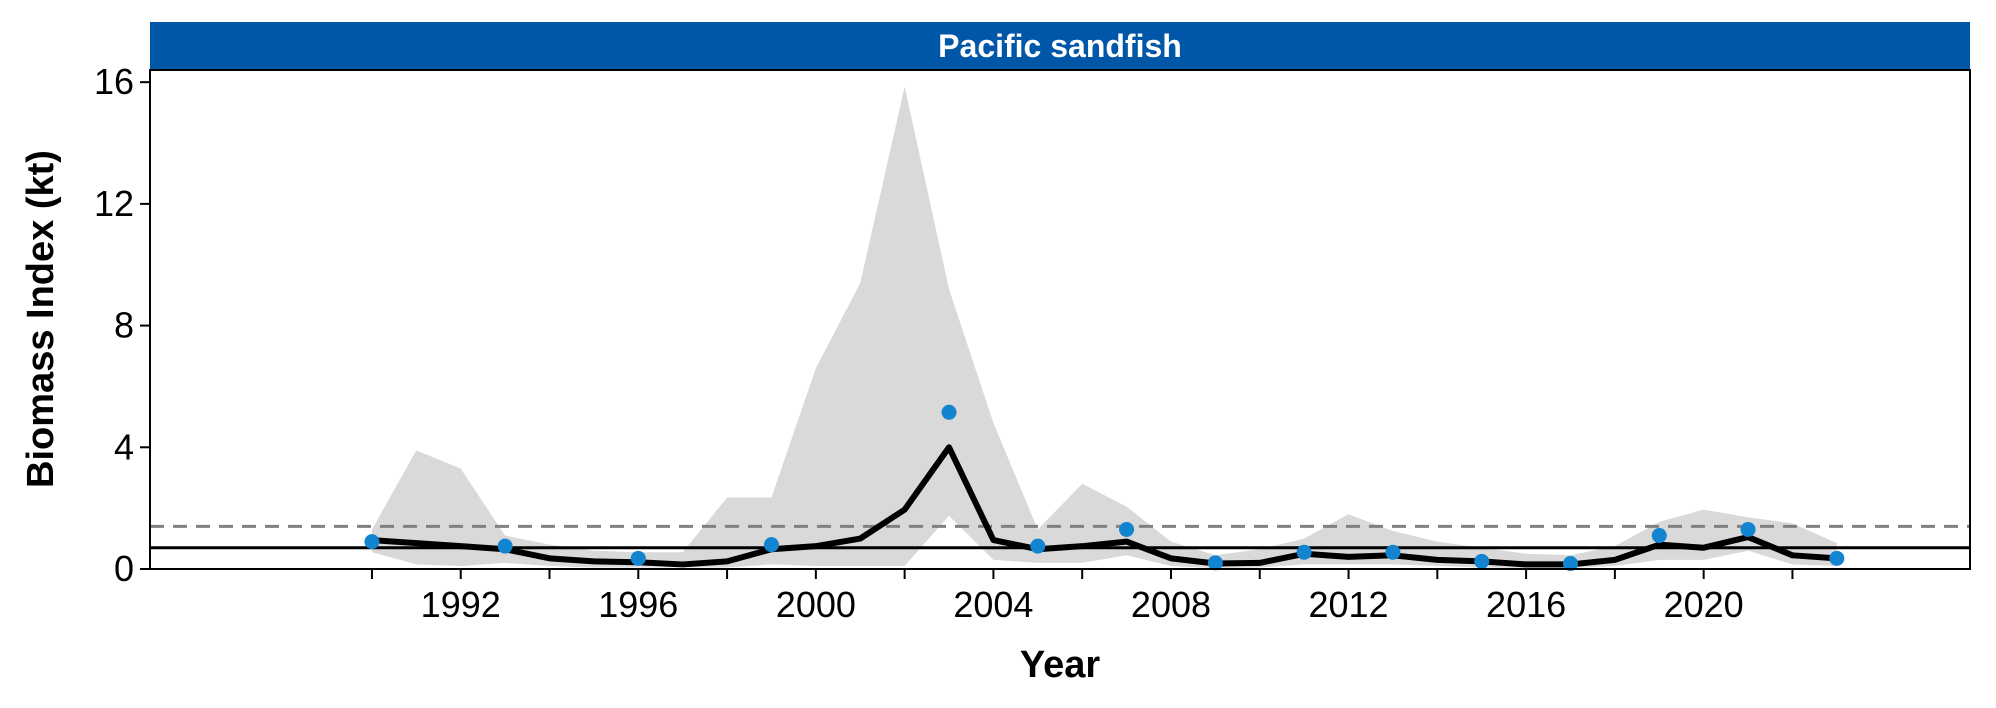 The image size is (1996, 708). What do you see at coordinates (124, 446) in the screenshot?
I see `y-tick-label: 4` at bounding box center [124, 446].